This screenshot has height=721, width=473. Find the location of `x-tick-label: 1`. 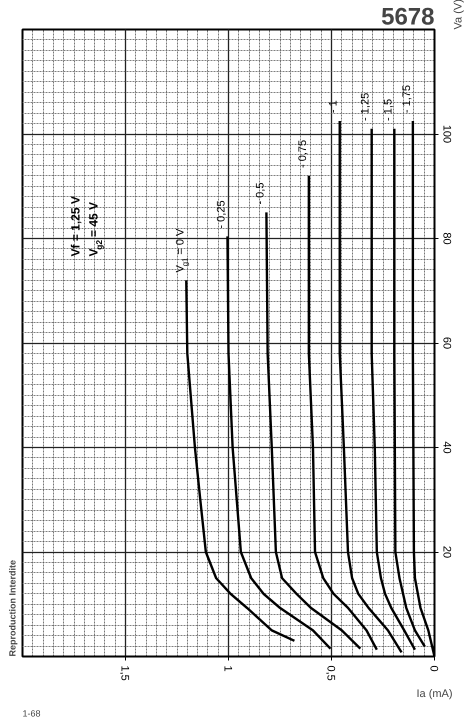

x-tick-label: 1 is located at coordinates (228, 669).